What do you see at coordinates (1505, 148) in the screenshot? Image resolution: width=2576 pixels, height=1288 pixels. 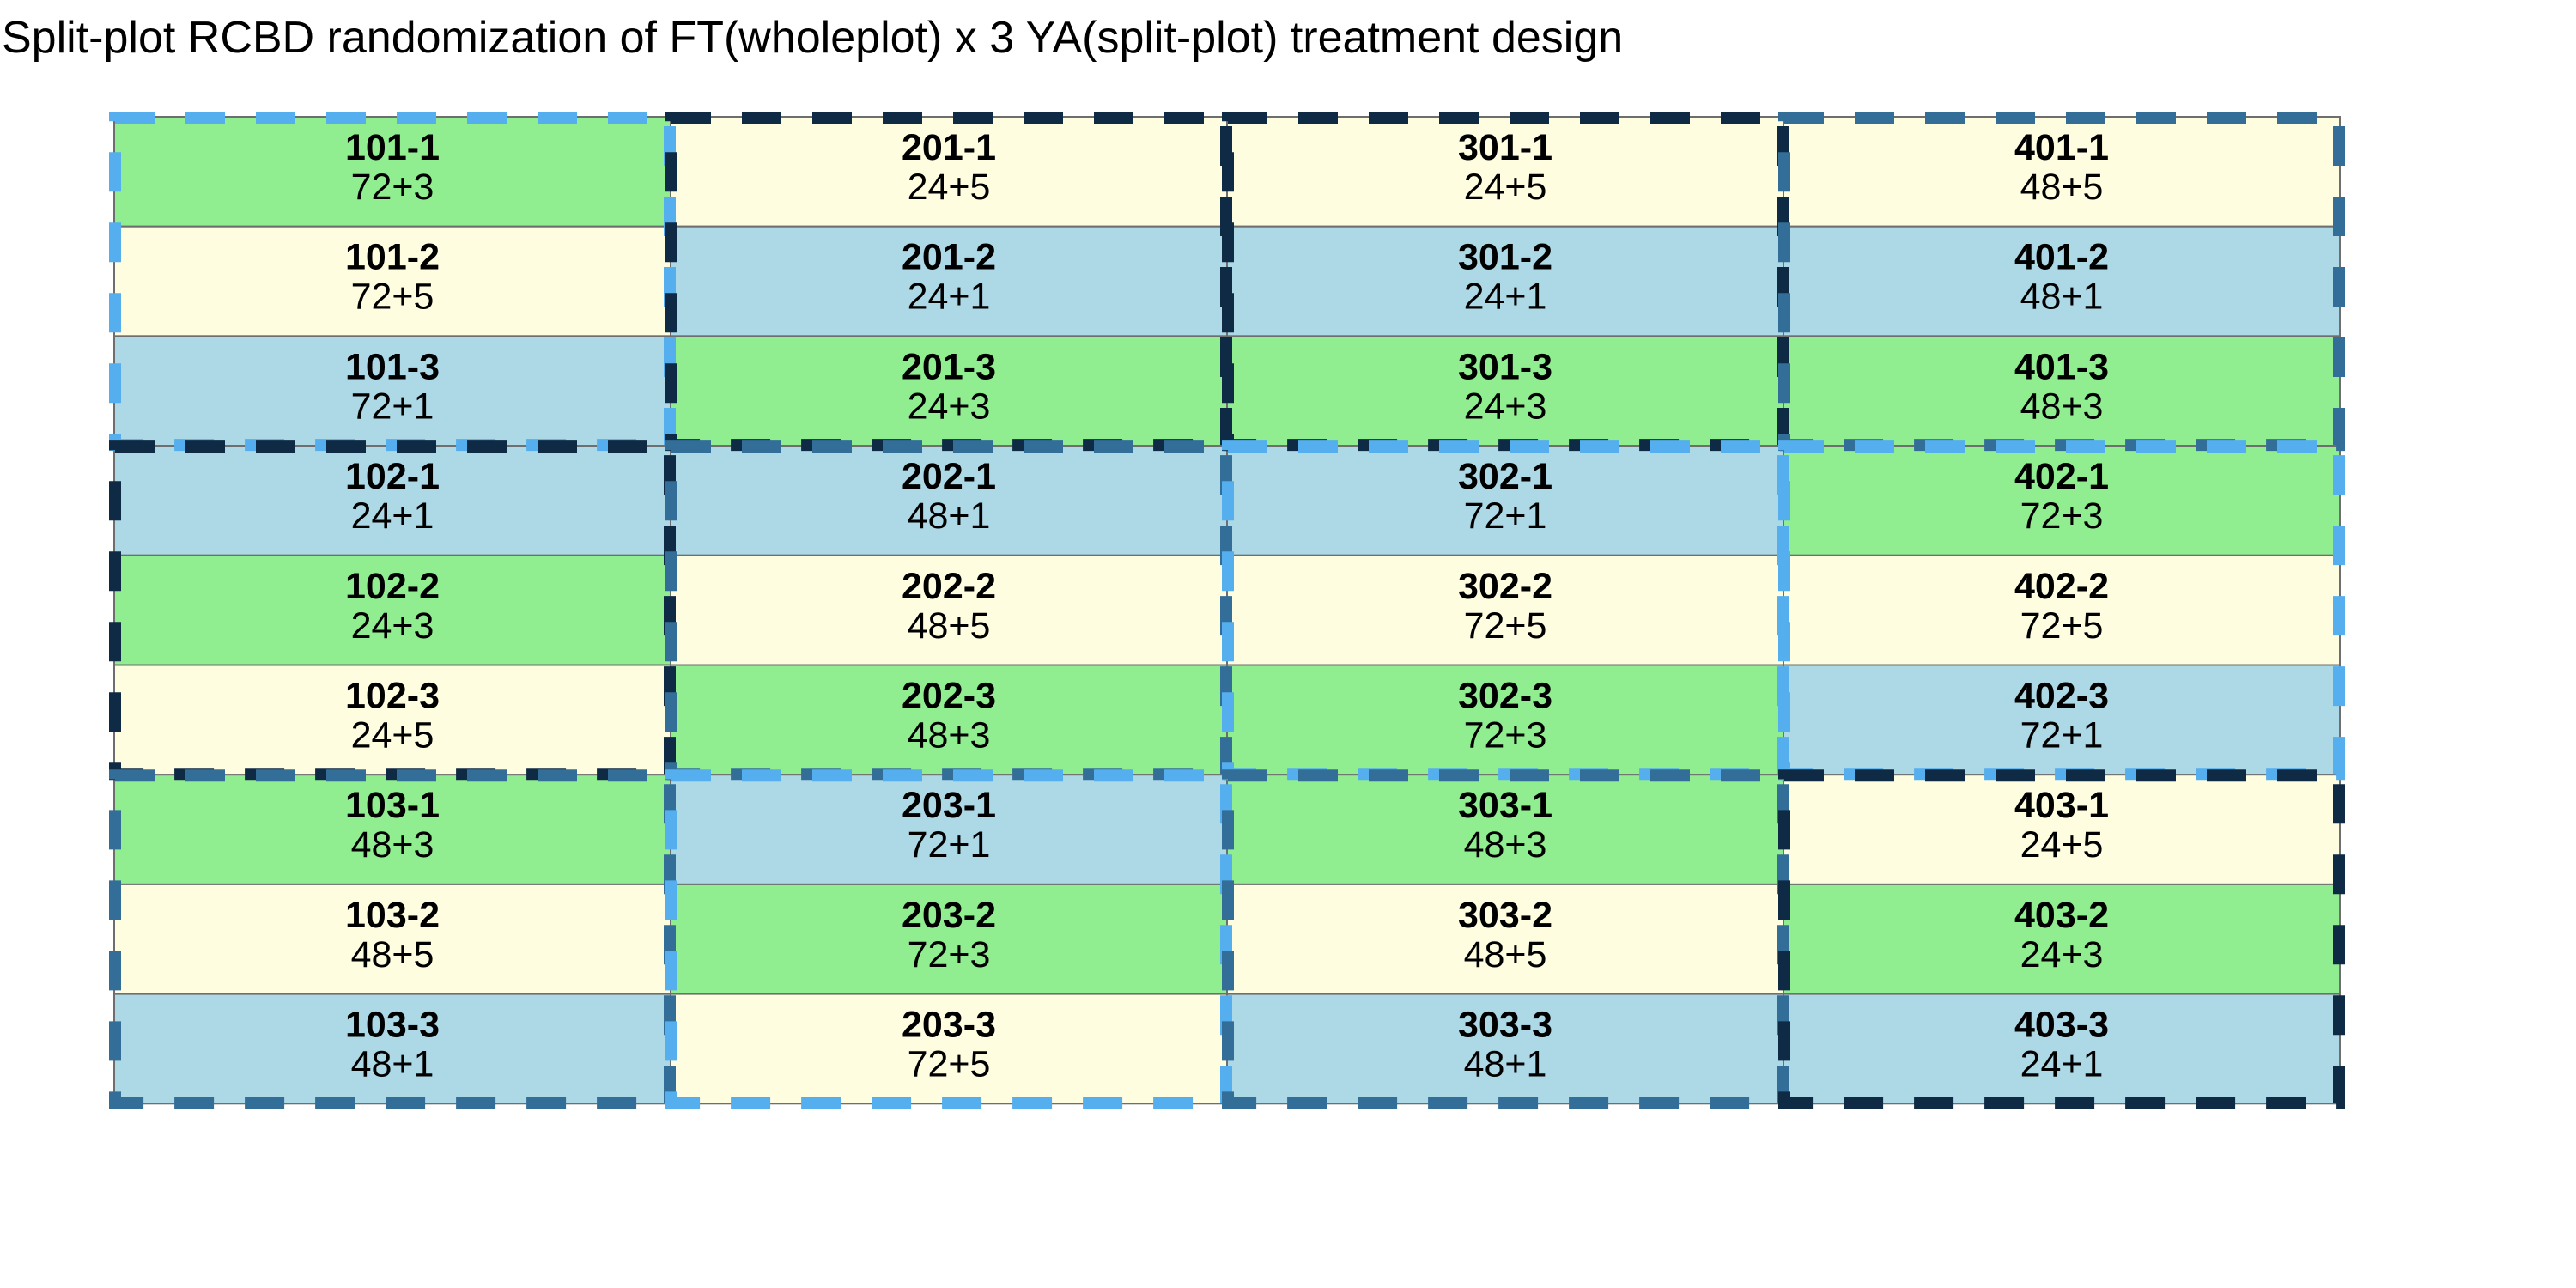 I see `plot-id-label: 301-1` at bounding box center [1505, 148].